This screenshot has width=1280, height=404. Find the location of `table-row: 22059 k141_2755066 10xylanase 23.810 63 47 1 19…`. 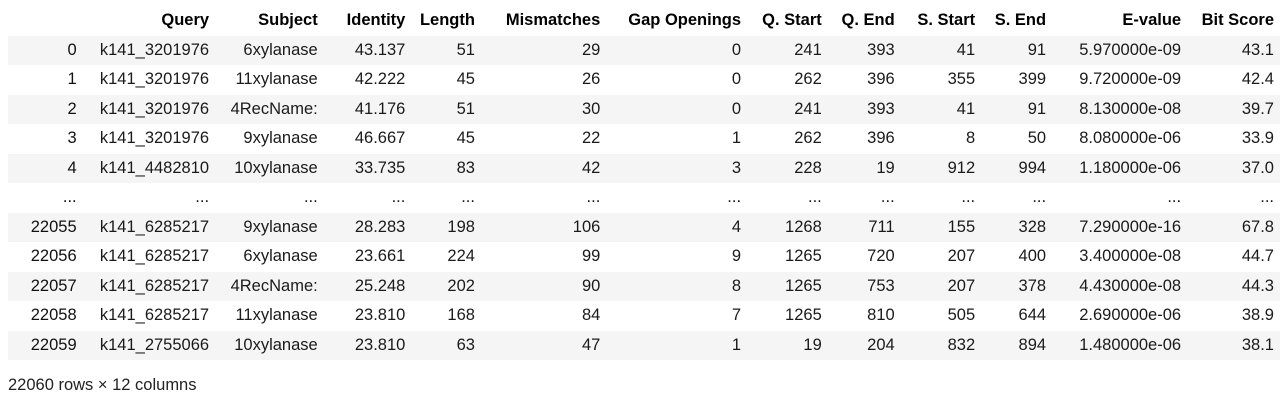

table-row: 22059 k141_2755066 10xylanase 23.810 63 47 1 19… is located at coordinates (644, 345).